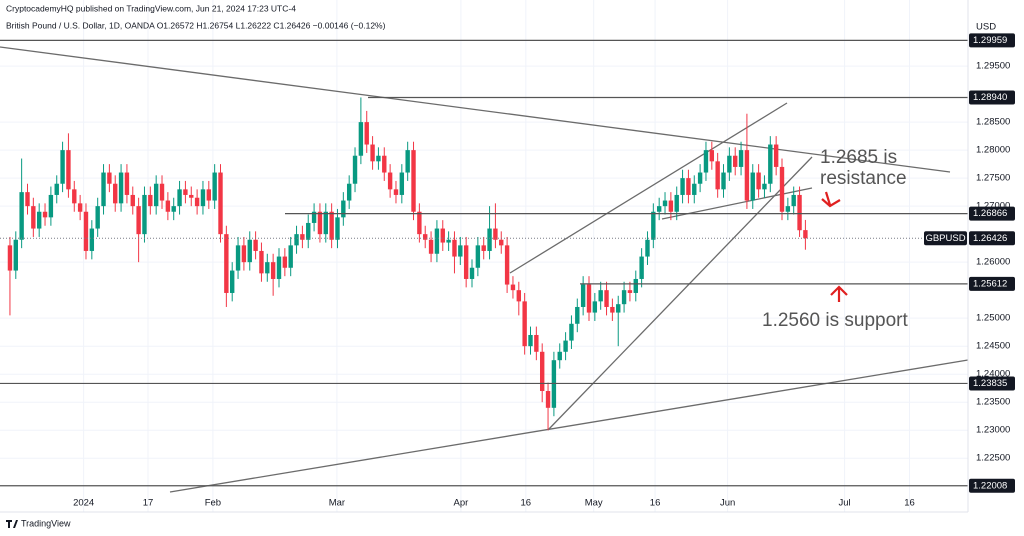 The image size is (1024, 536). What do you see at coordinates (990, 283) in the screenshot?
I see `level-label: 1.25612` at bounding box center [990, 283].